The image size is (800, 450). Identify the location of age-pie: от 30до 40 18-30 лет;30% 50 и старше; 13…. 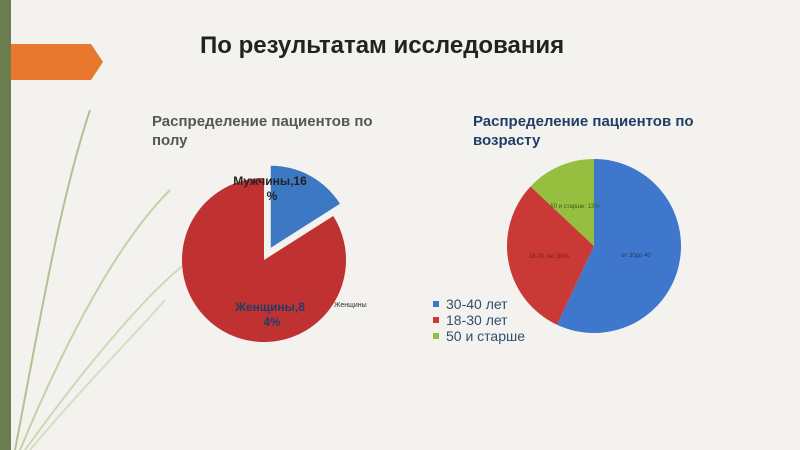
(594, 246).